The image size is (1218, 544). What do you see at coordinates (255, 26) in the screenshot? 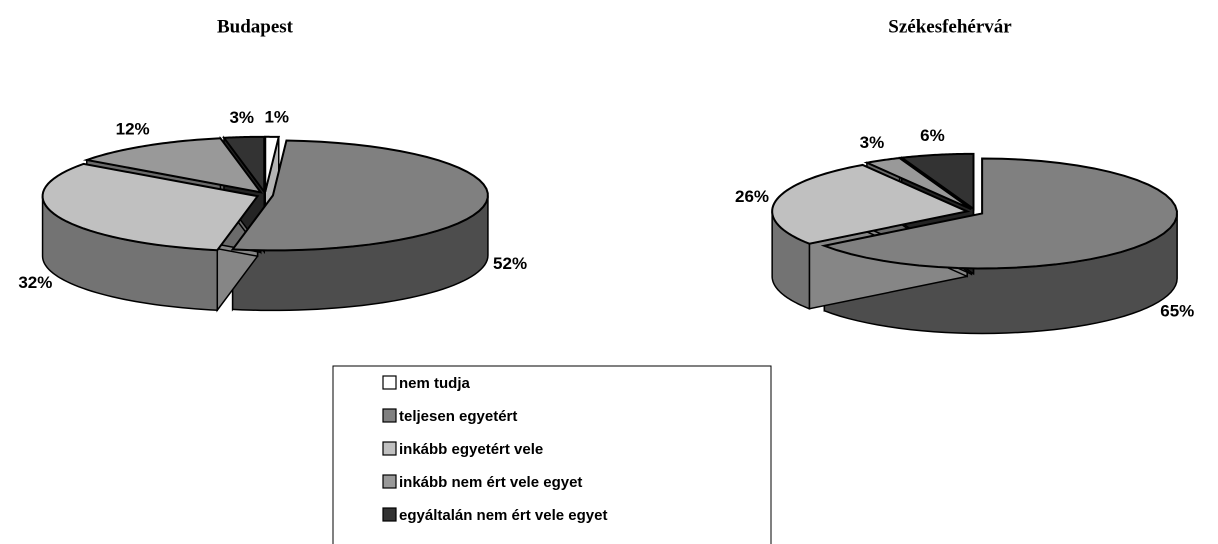
I see `chart-title: Budapest` at bounding box center [255, 26].